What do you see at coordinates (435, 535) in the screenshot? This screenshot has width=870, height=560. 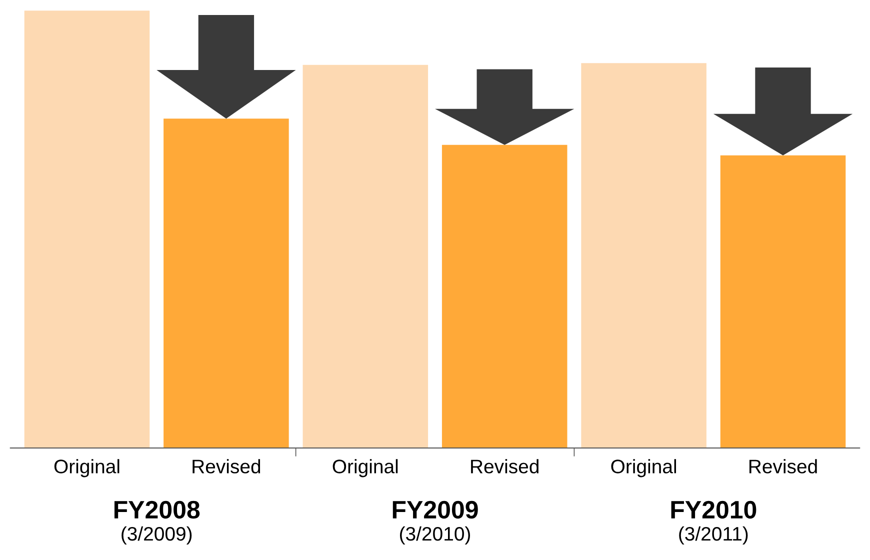 I see `text: (3/2010)` at bounding box center [435, 535].